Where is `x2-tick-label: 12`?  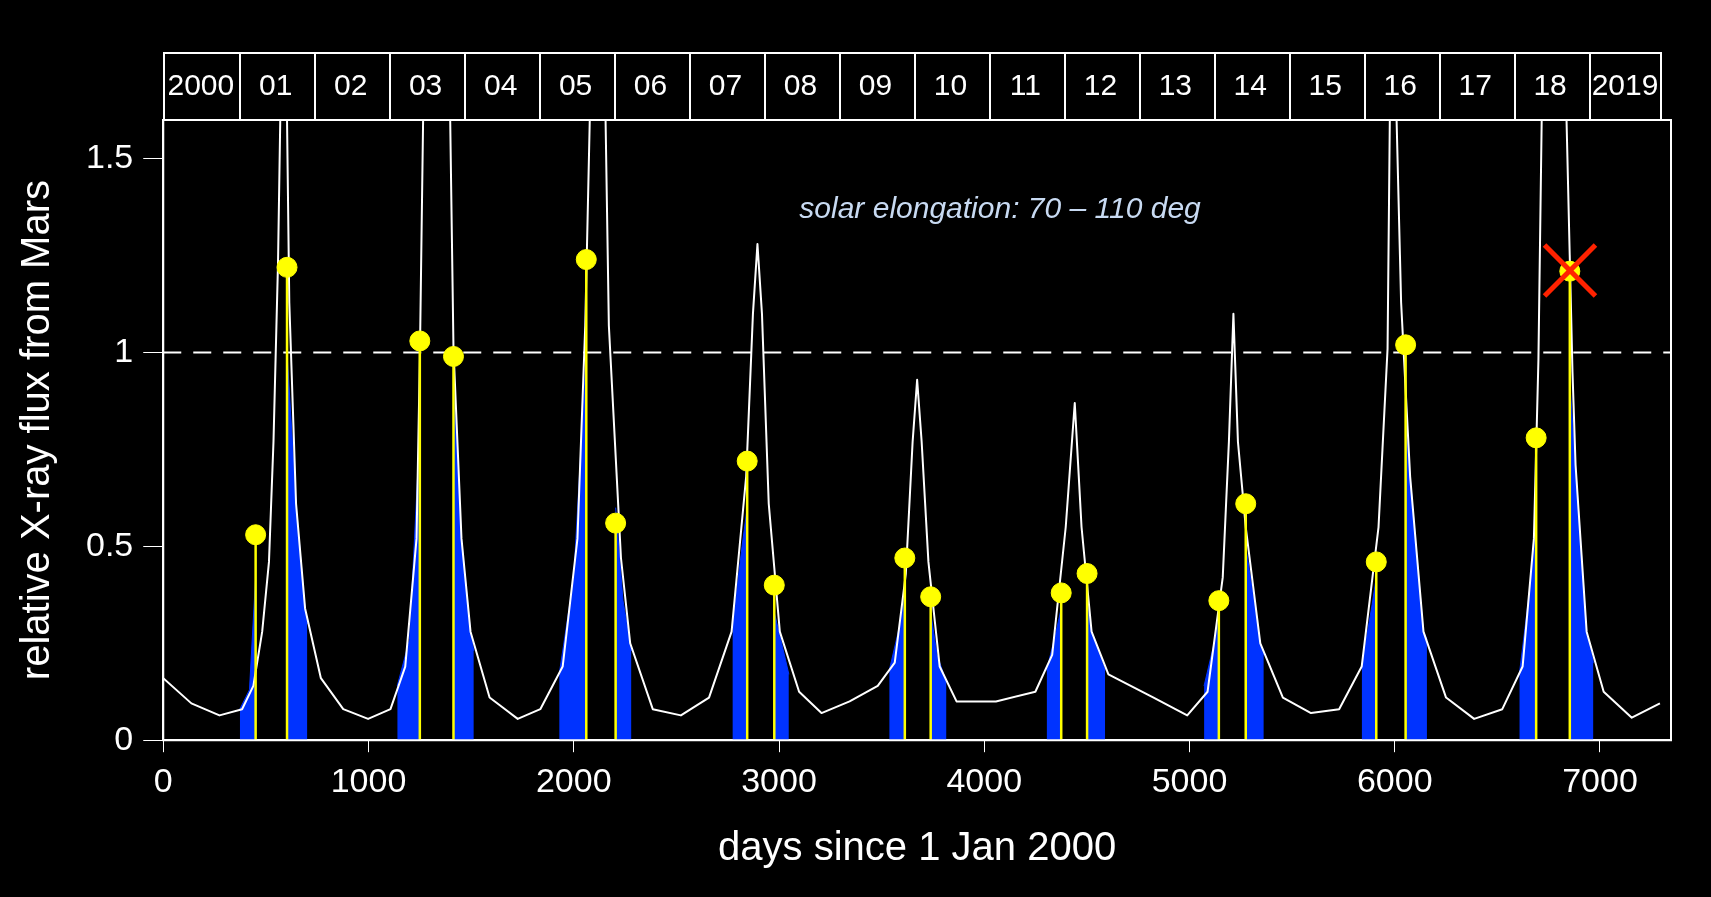
x2-tick-label: 12 is located at coordinates (1100, 85).